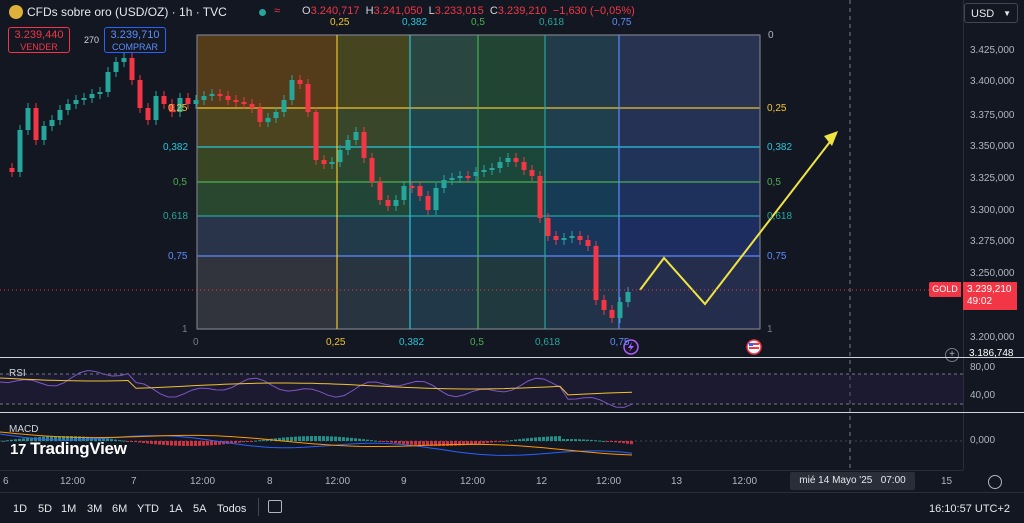 The width and height of the screenshot is (1024, 523). What do you see at coordinates (6, 481) in the screenshot?
I see `time-tick: 6` at bounding box center [6, 481].